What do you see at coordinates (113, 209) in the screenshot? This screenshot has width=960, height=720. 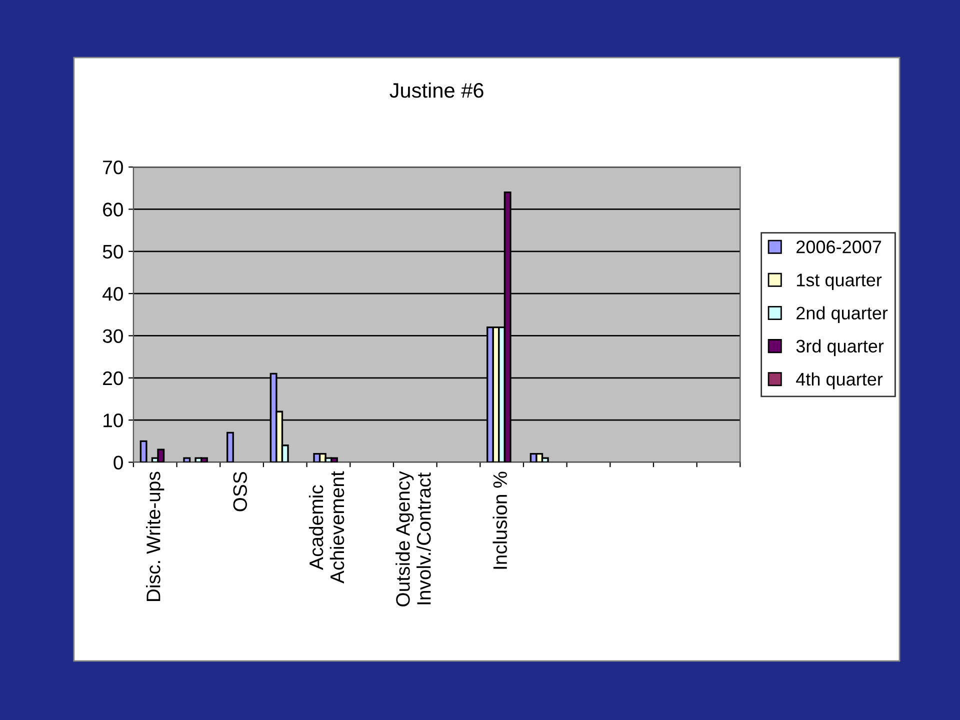 I see `y-tick-label: 60` at bounding box center [113, 209].